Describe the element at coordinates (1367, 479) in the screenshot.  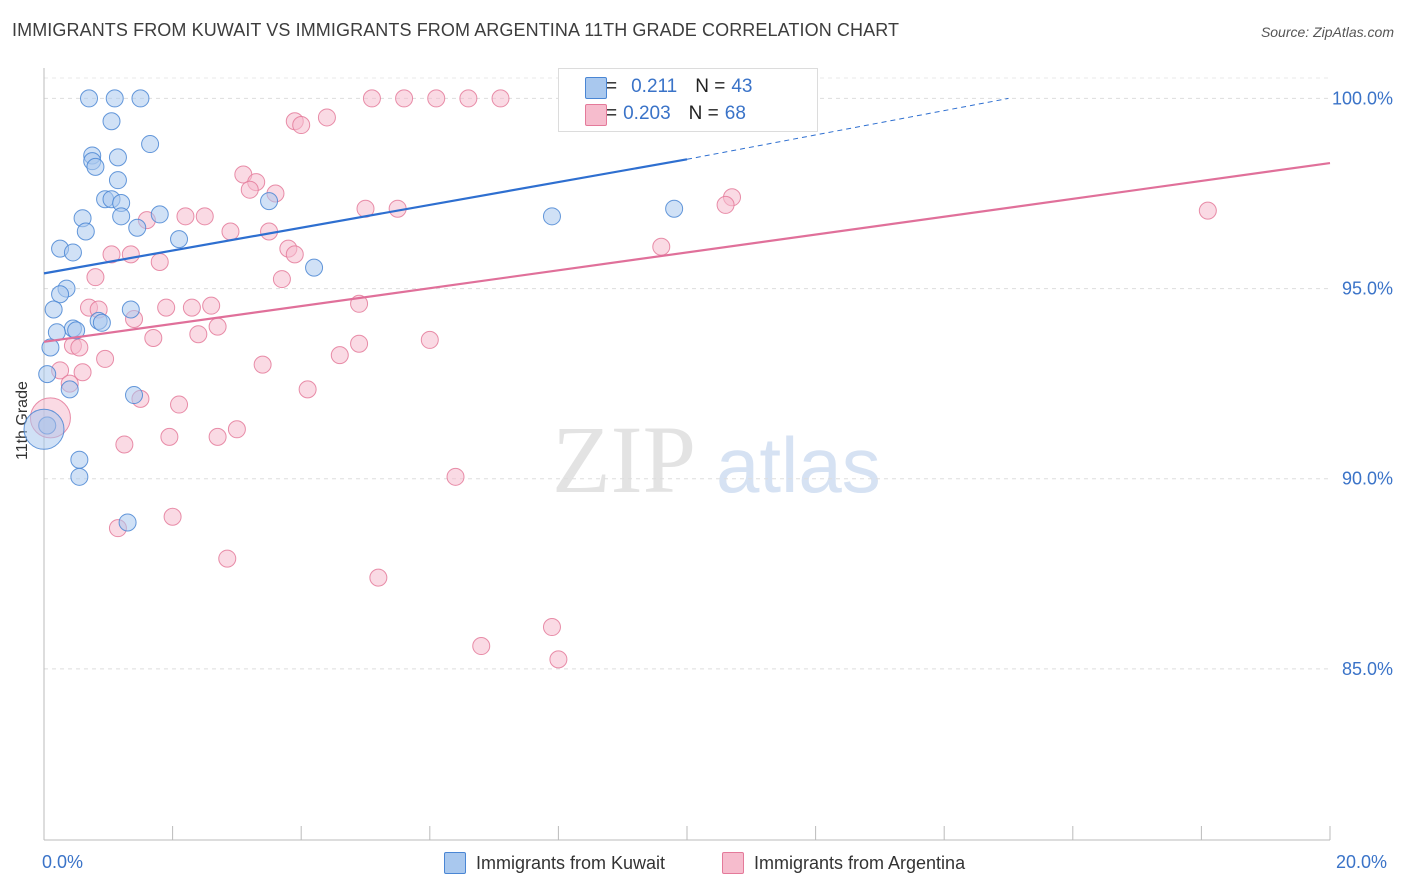
I see `y-tick-label: 90.0%` at that location.